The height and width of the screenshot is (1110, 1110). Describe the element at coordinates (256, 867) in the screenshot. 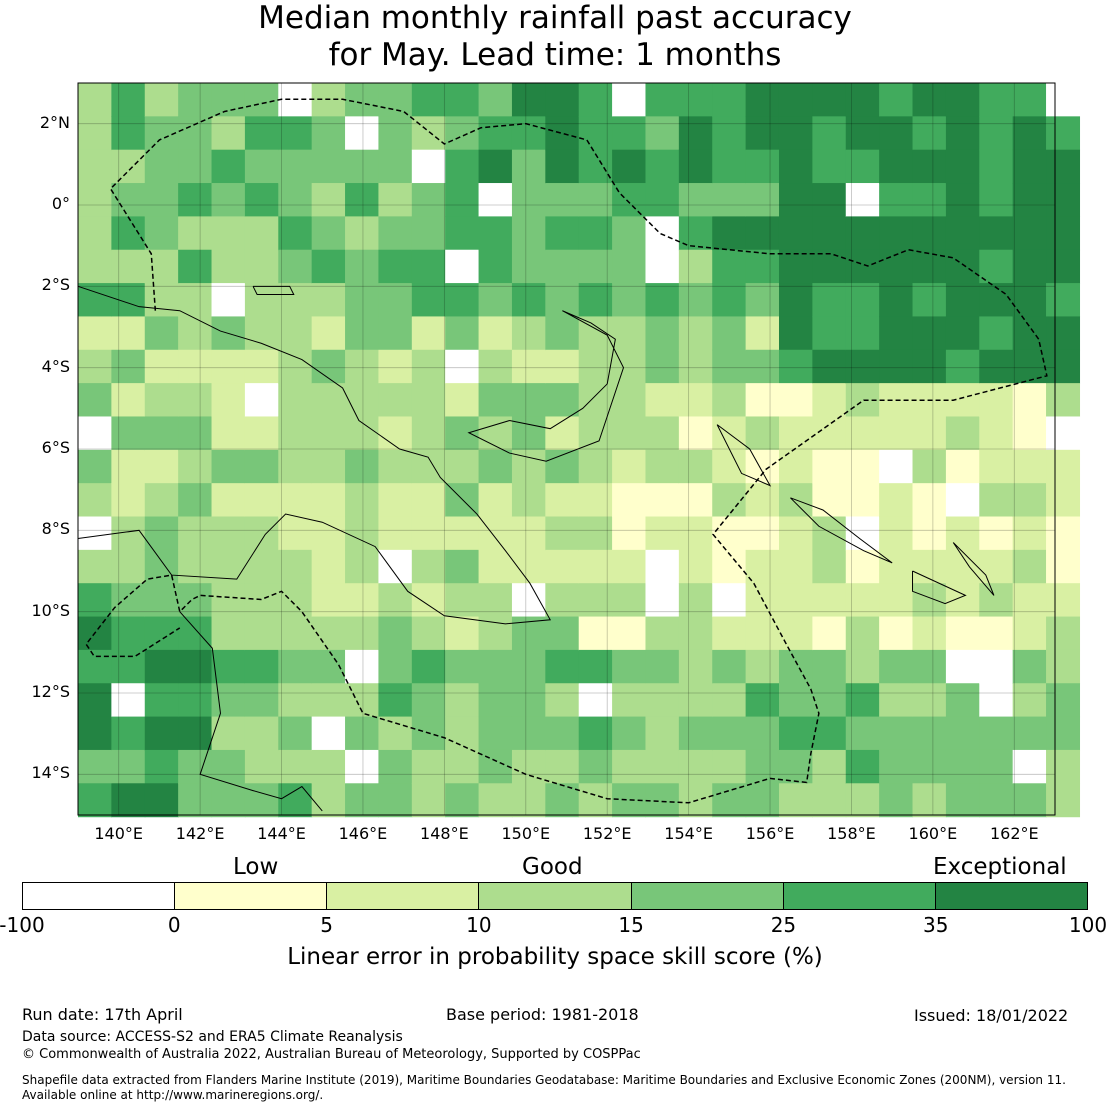

I see `category-low: Low` at that location.